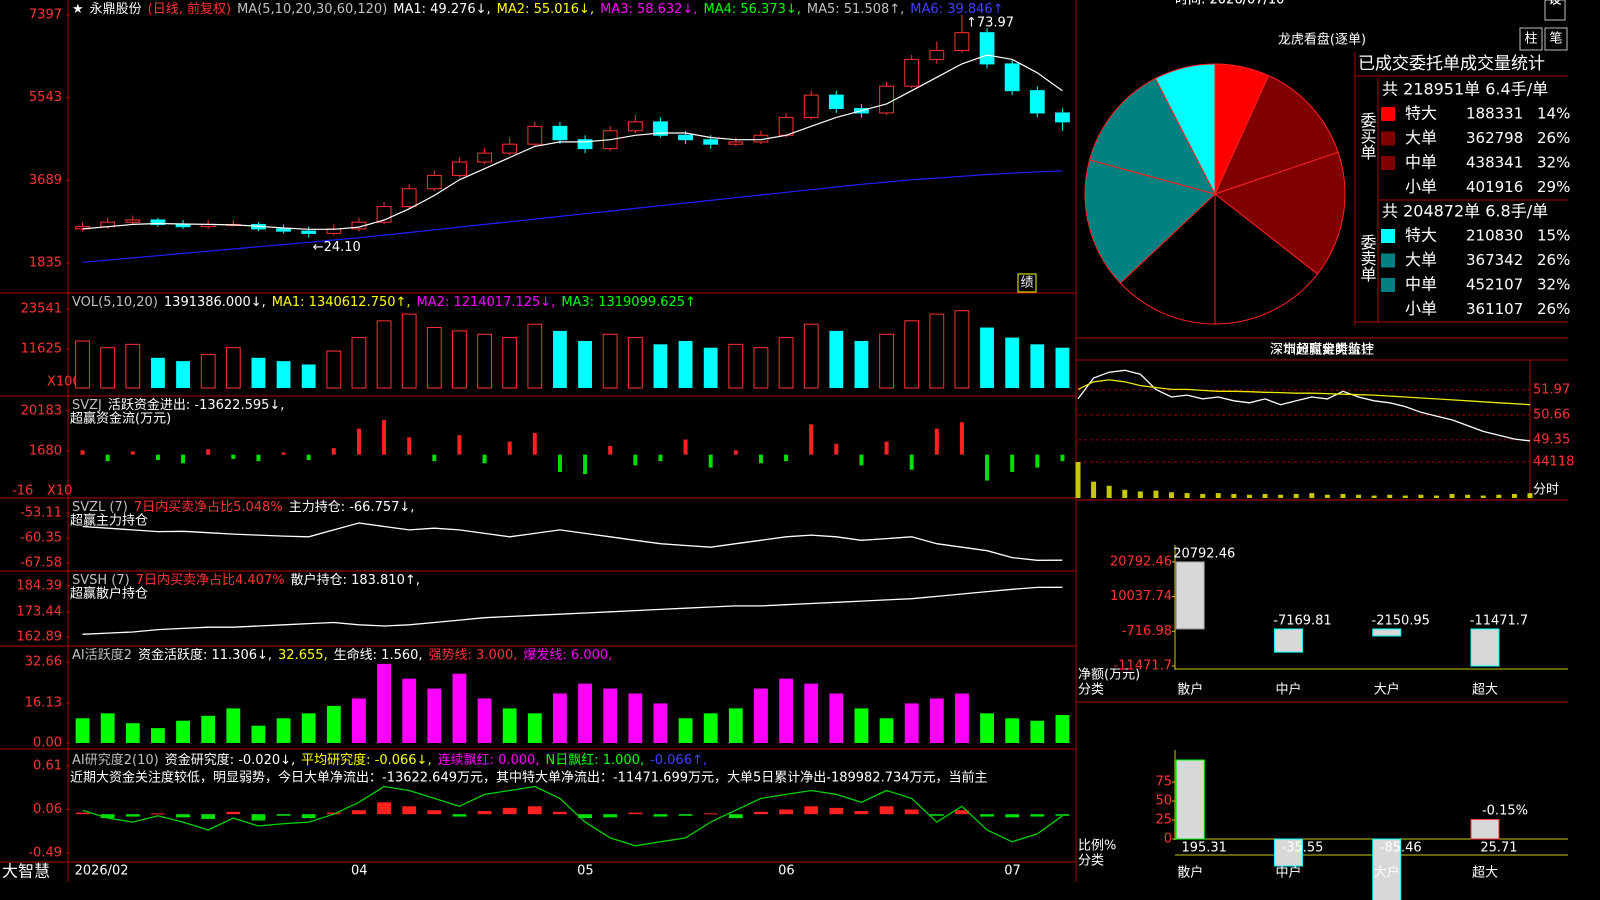 This screenshot has width=1600, height=900. Describe the element at coordinates (473, 655) in the screenshot. I see `header-item: 强势线: 3.000,` at that location.